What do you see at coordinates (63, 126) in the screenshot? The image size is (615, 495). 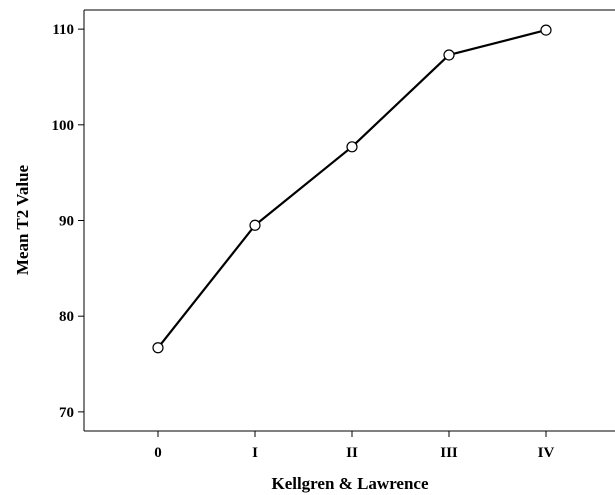 I see `y-tick-label: 100` at bounding box center [63, 126].